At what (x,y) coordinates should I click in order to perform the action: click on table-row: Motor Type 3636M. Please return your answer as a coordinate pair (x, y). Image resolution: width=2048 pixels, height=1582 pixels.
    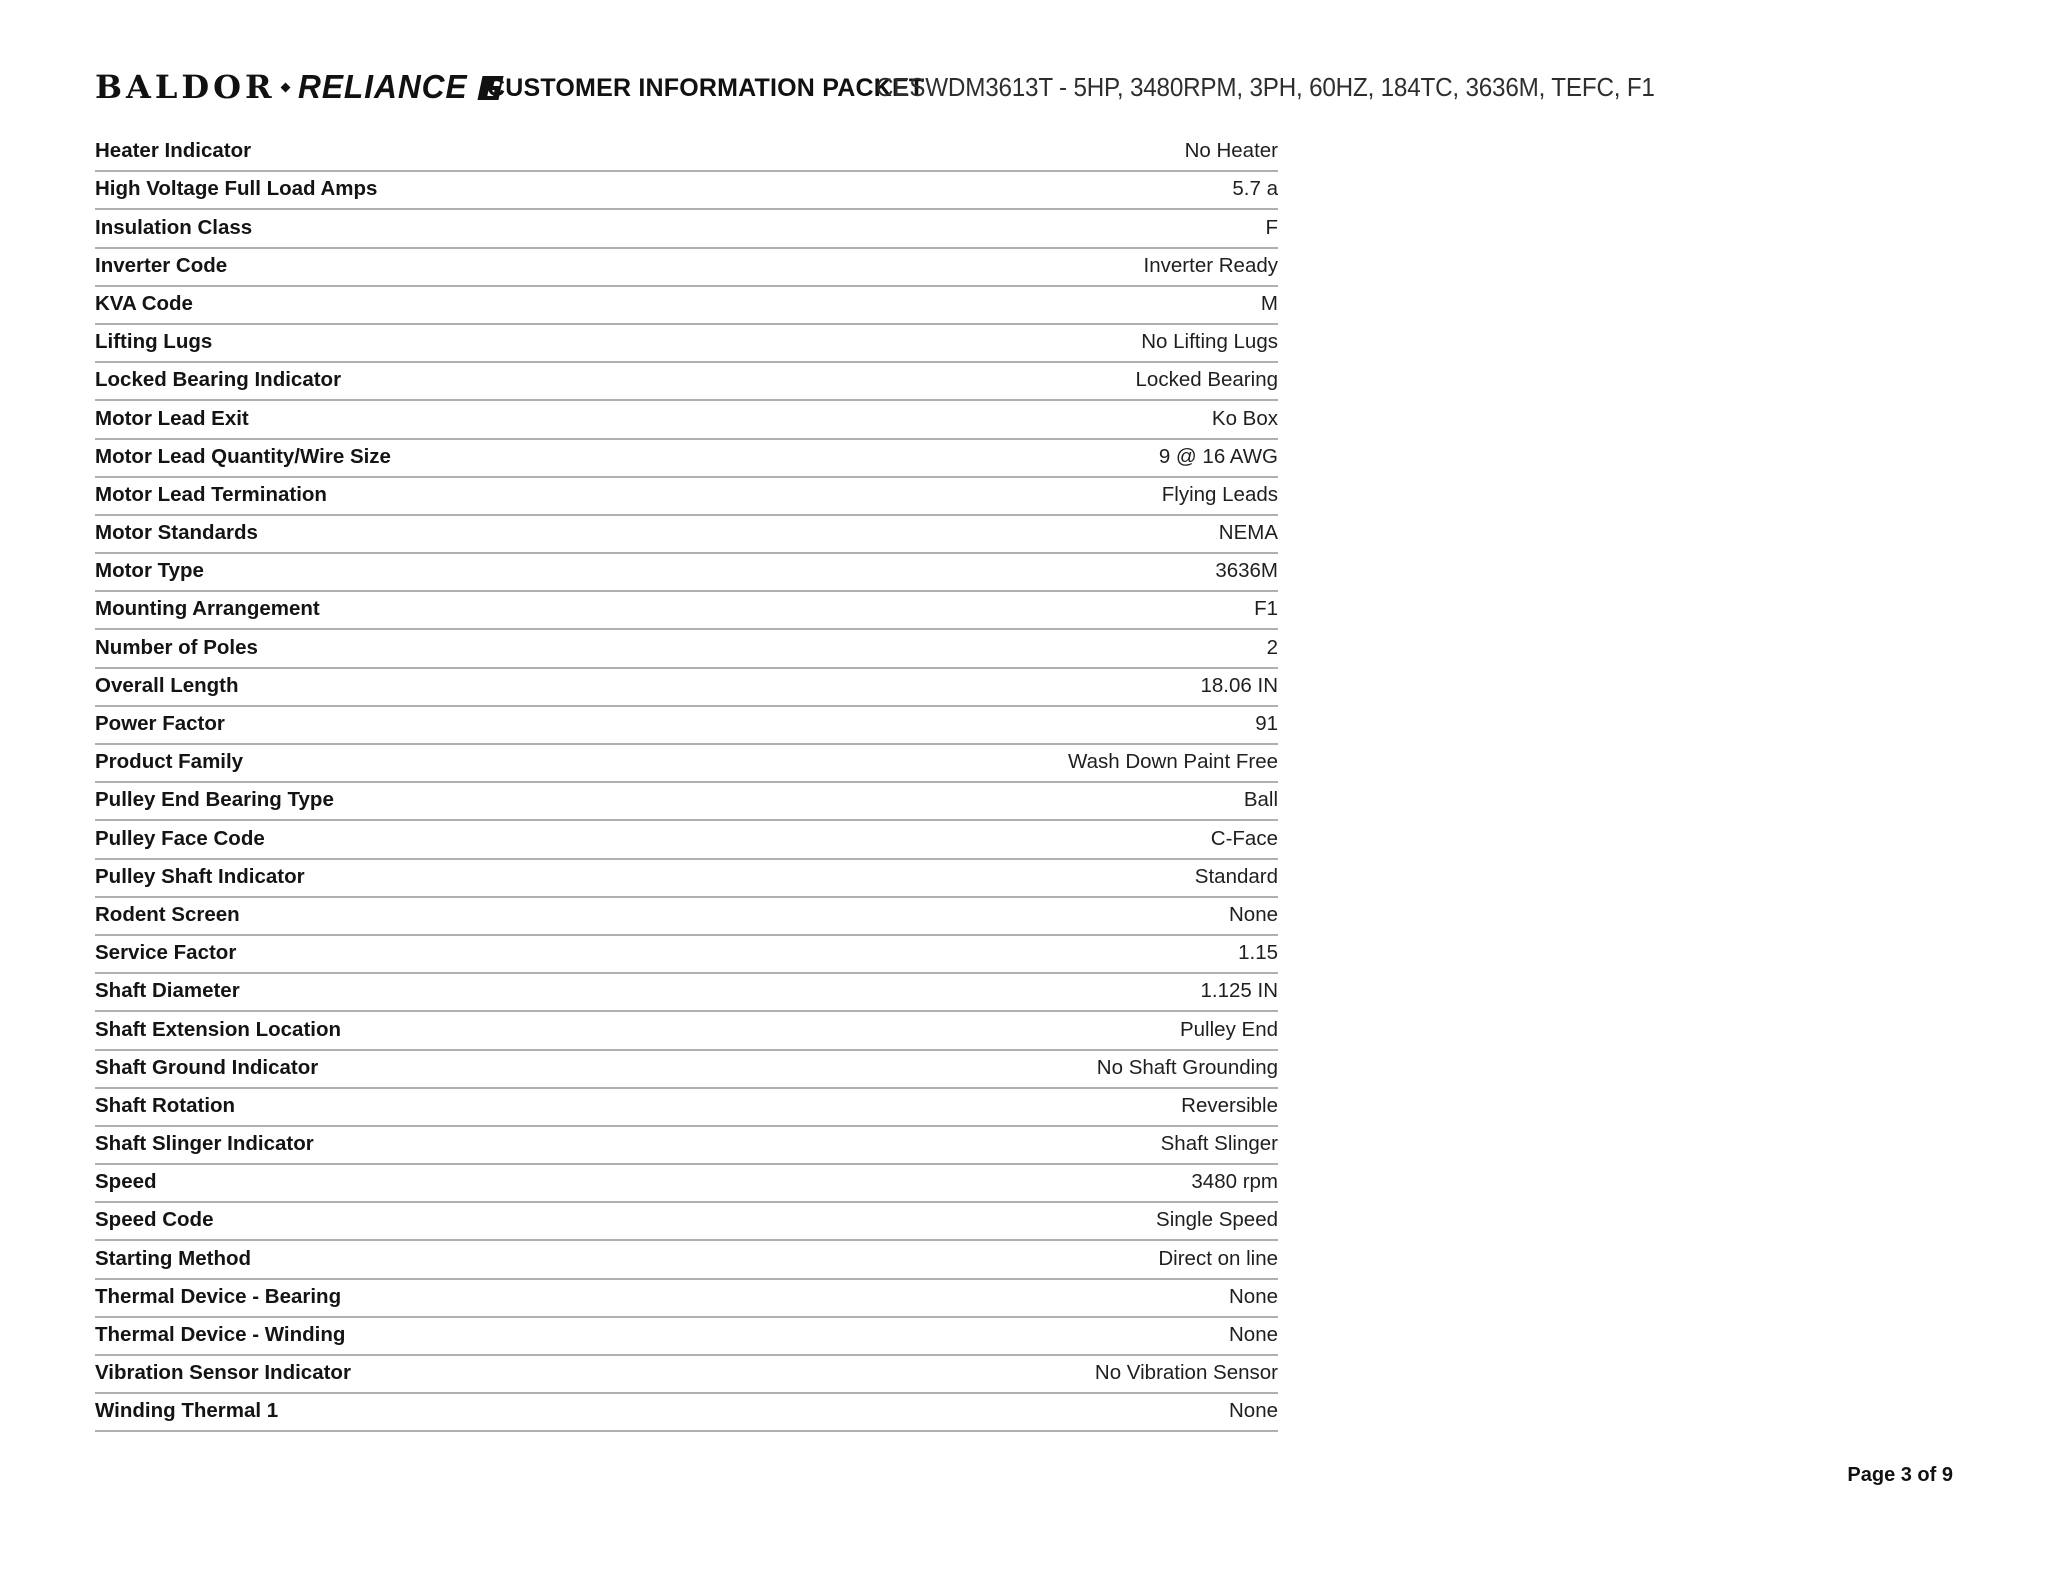
    Looking at the image, I should click on (686, 573).